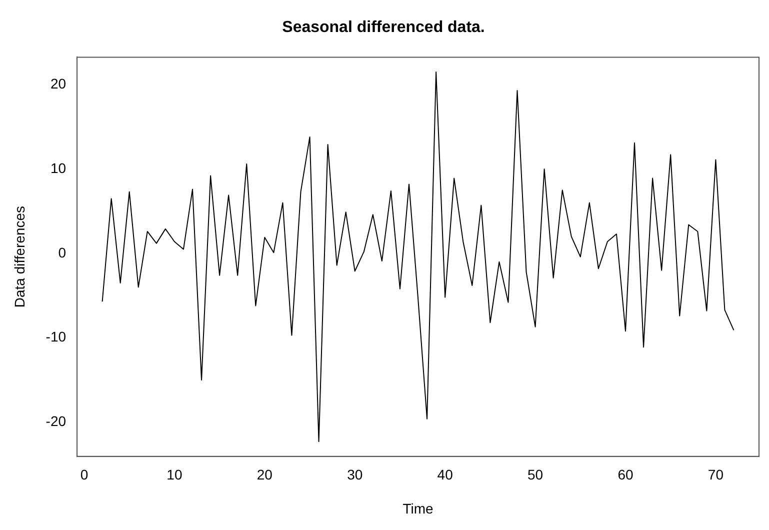 The width and height of the screenshot is (769, 530). What do you see at coordinates (355, 474) in the screenshot?
I see `x-tick-label: 30` at bounding box center [355, 474].